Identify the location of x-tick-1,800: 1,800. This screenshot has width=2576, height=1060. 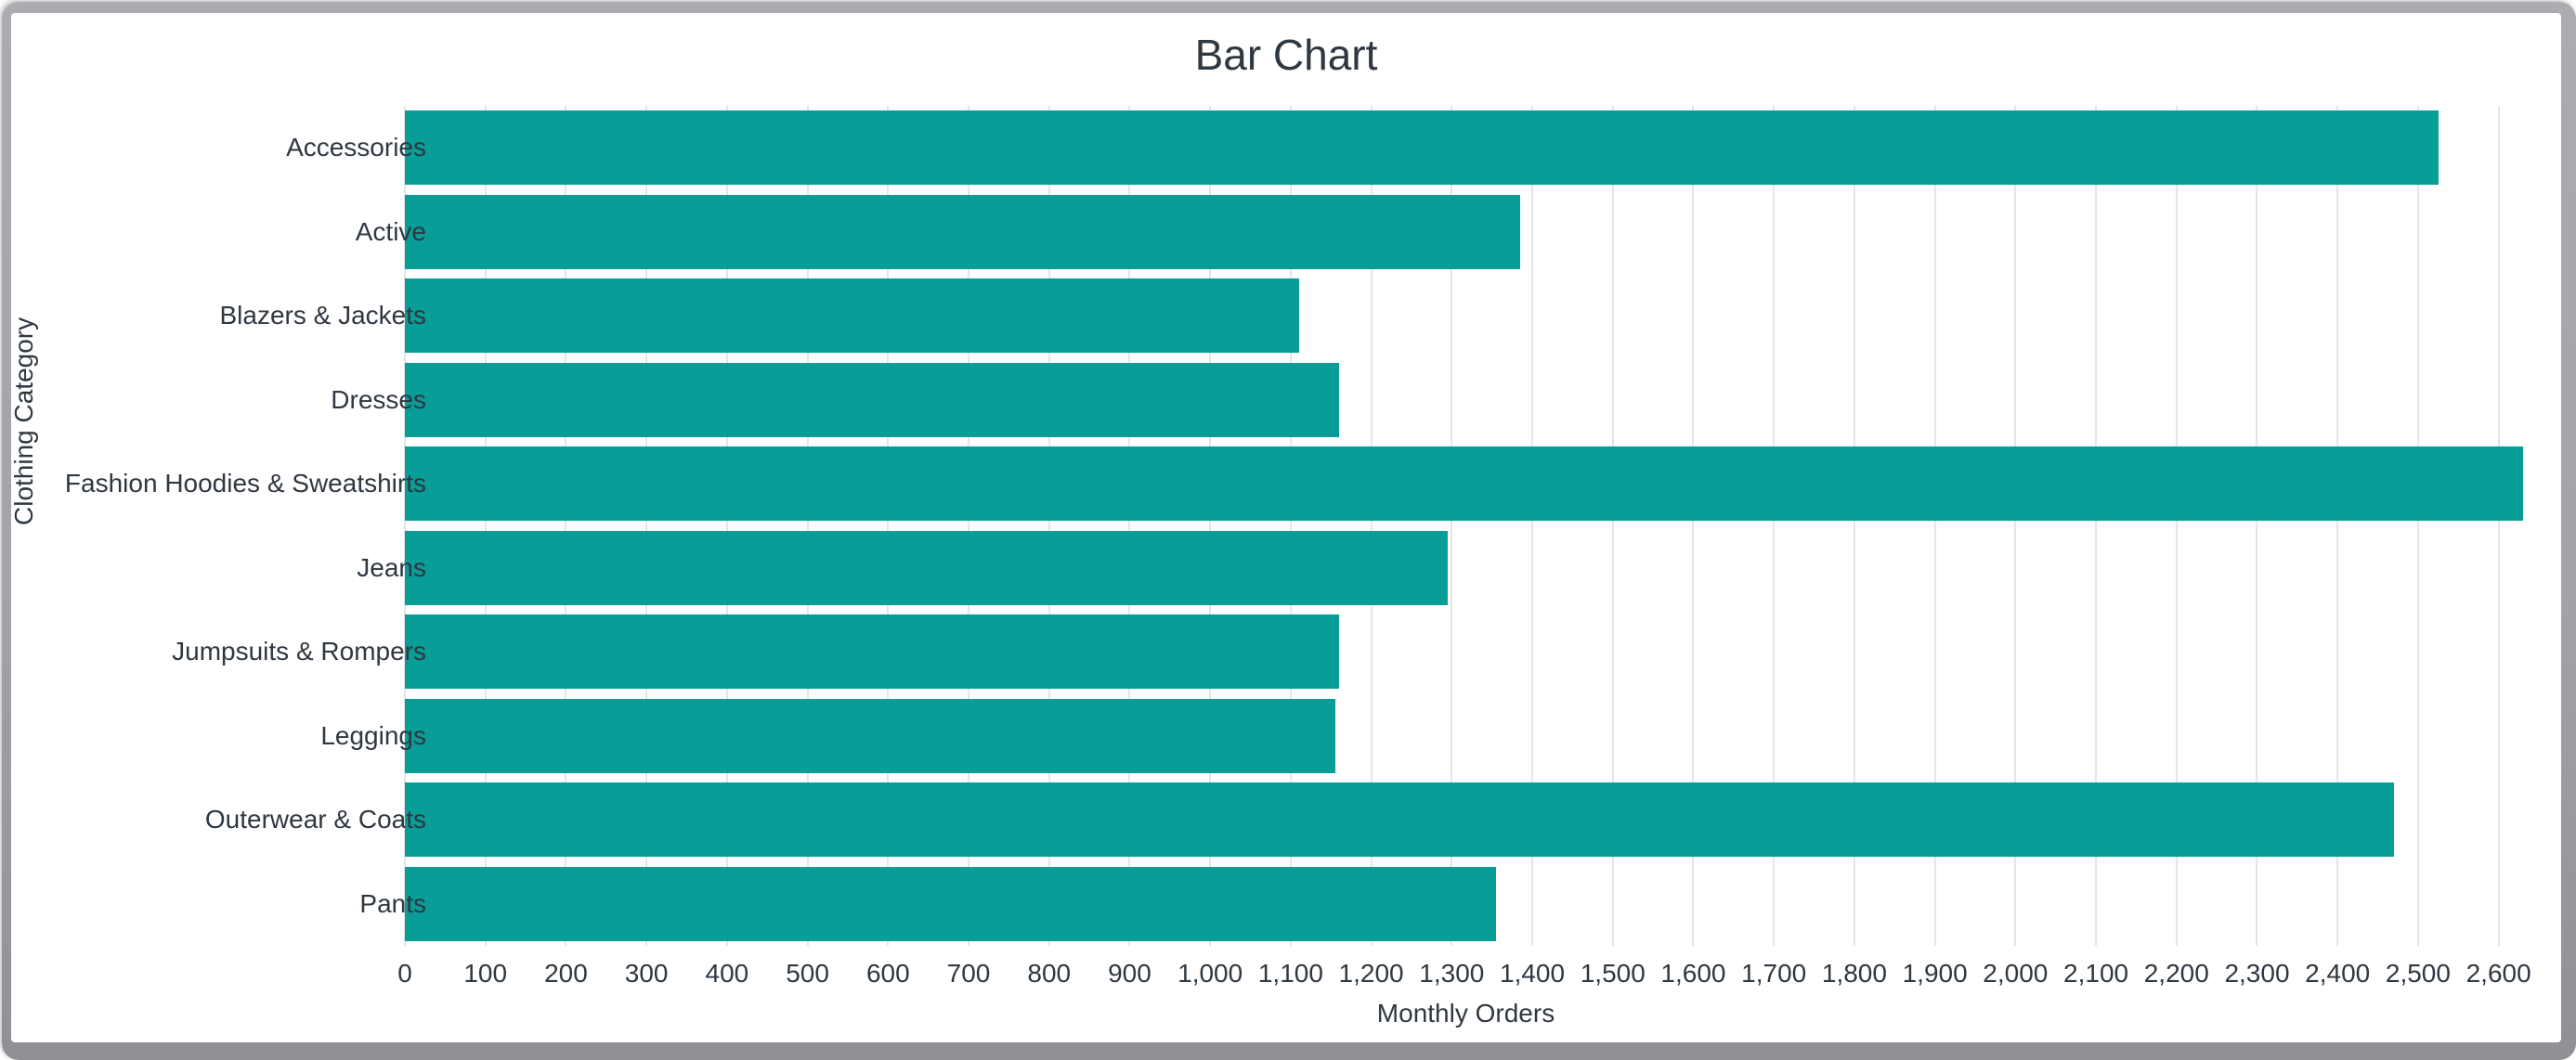
(1854, 973).